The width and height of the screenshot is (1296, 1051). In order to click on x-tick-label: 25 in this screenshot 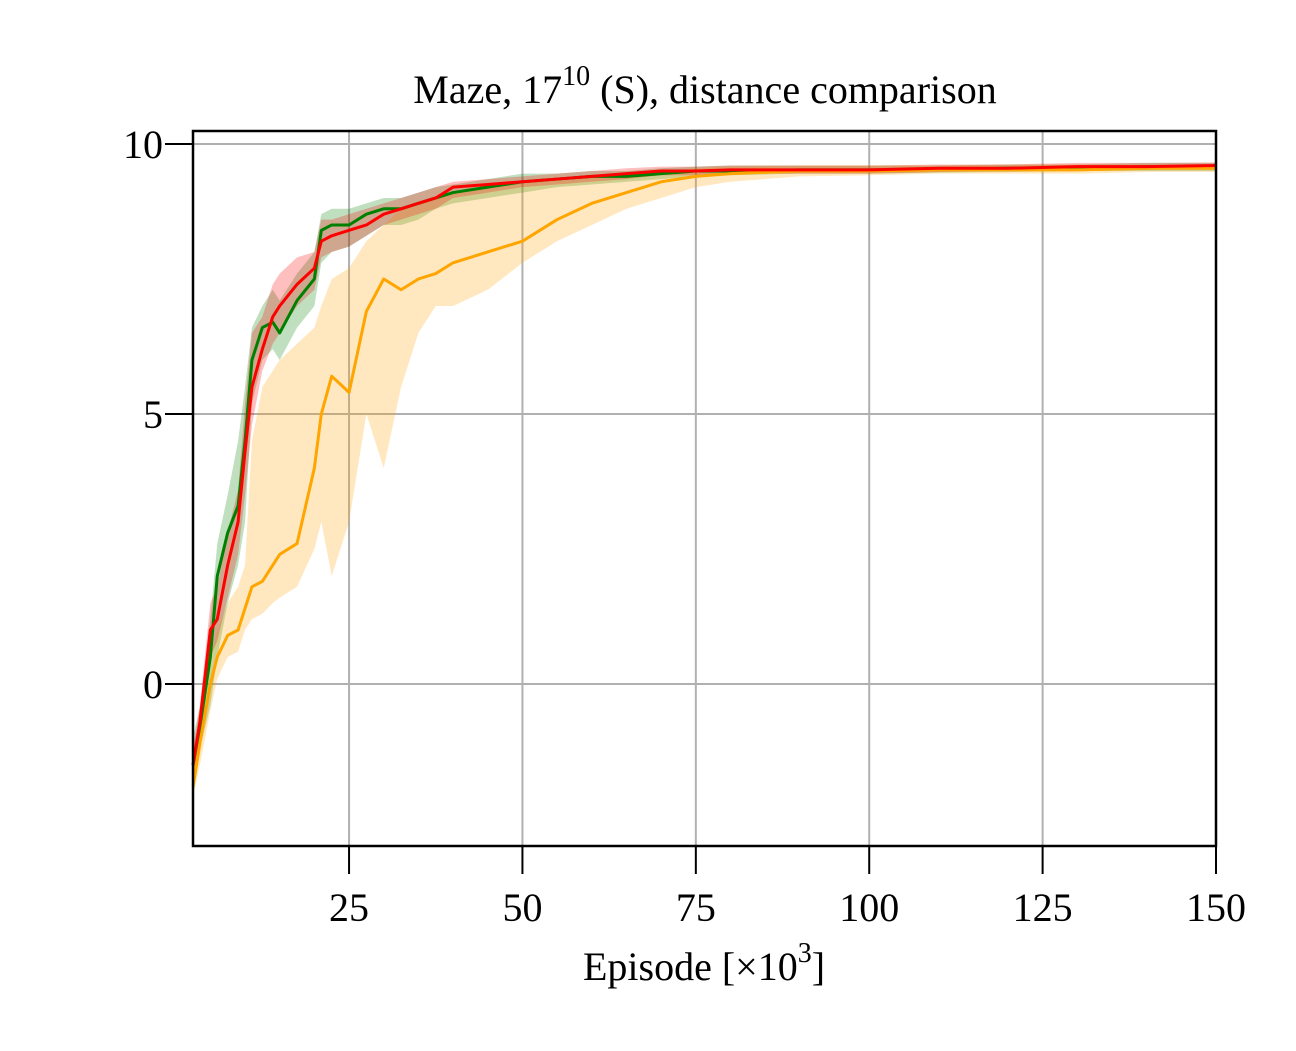, I will do `click(349, 907)`.